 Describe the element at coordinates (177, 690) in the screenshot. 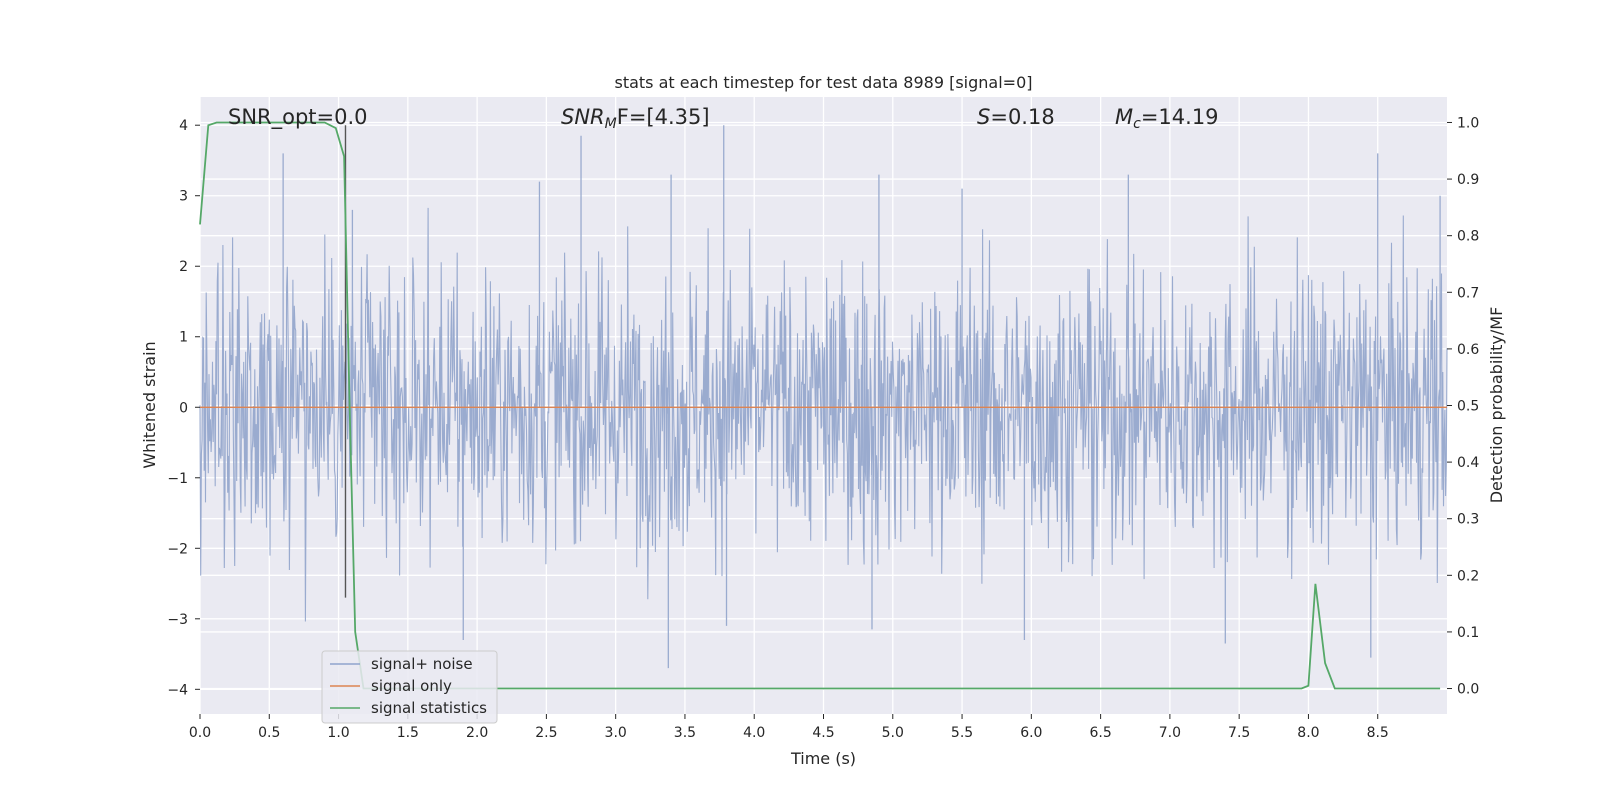

I see `y-tick-label-left: −4` at that location.